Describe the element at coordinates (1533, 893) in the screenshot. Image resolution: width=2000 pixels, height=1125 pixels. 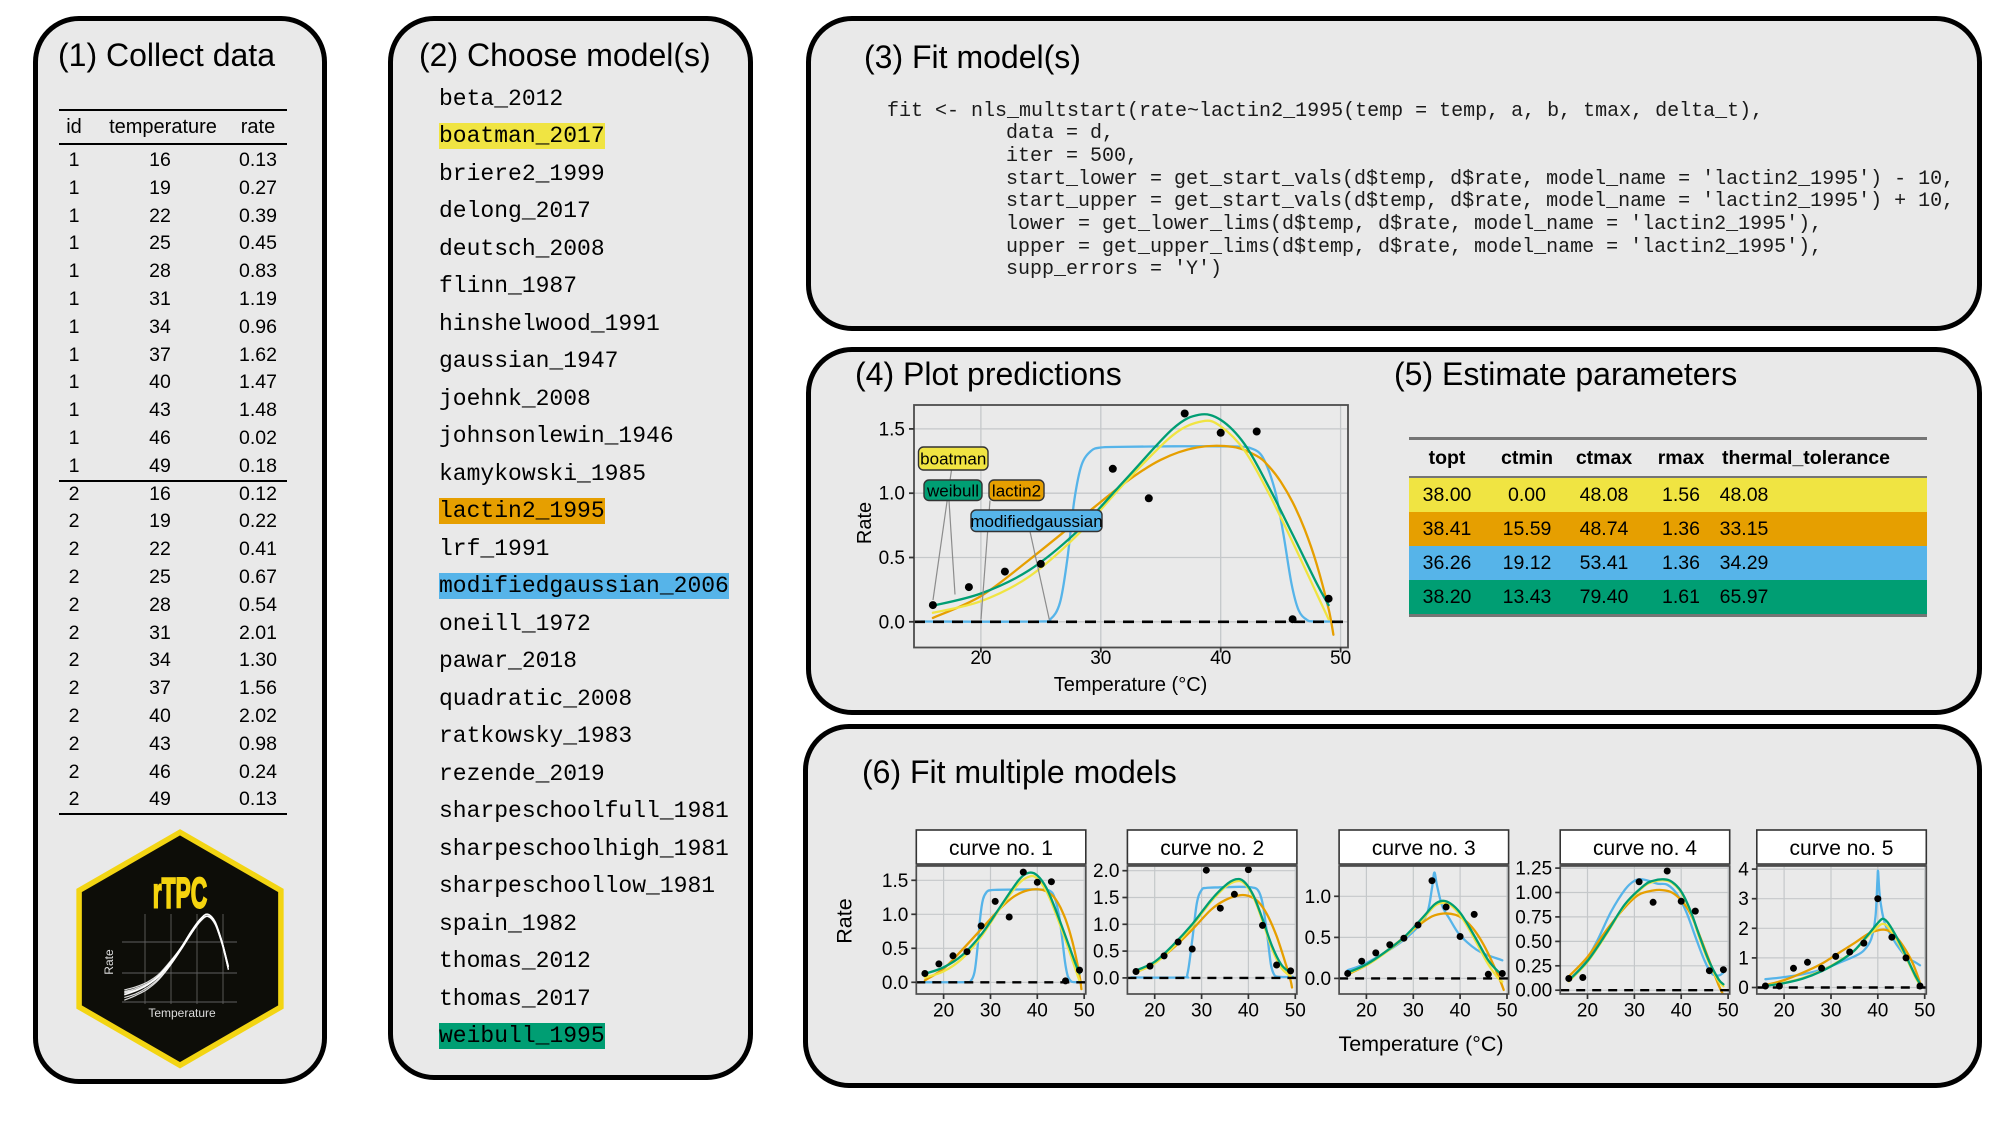
I see `svg-text: 1.00` at that location.